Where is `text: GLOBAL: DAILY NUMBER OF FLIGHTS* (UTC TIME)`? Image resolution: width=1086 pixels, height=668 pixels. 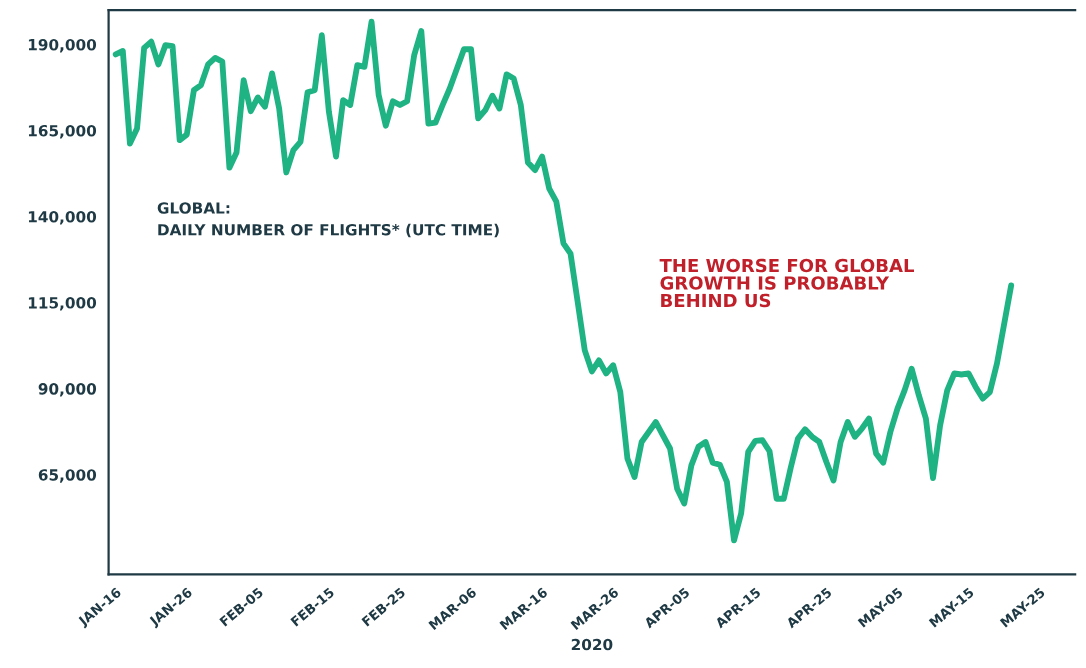
text: GLOBAL: DAILY NUMBER OF FLIGHTS* (UTC TIME) is located at coordinates (328, 220).